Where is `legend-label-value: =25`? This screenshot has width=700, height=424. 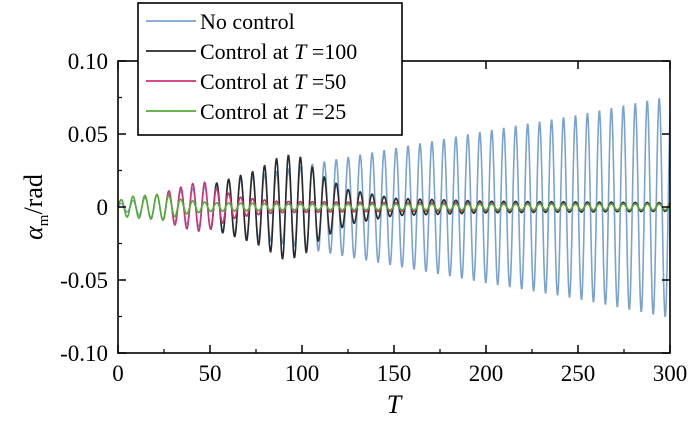
legend-label-value: =25 is located at coordinates (326, 111).